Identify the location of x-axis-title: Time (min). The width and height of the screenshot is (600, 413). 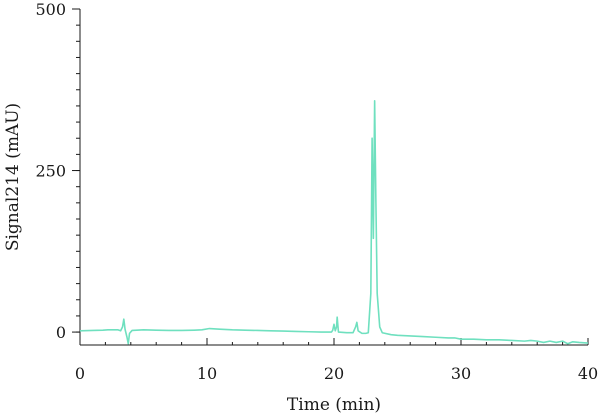
(334, 404).